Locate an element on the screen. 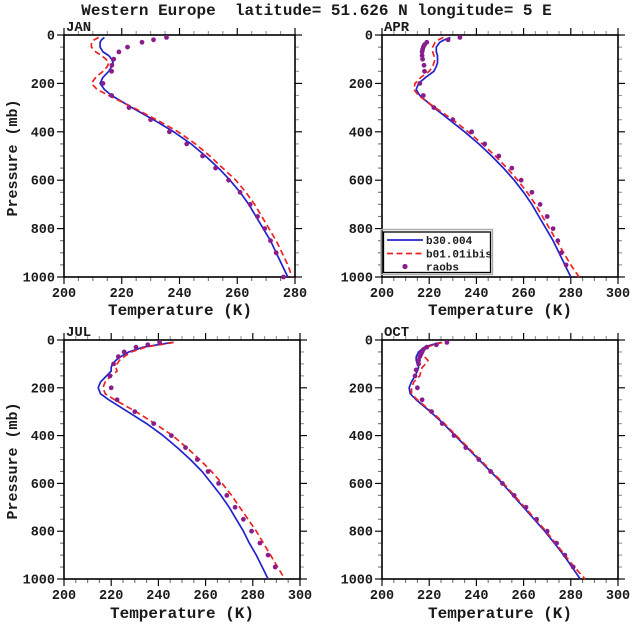 This screenshot has height=629, width=633. panel-month-label: APR is located at coordinates (397, 28).